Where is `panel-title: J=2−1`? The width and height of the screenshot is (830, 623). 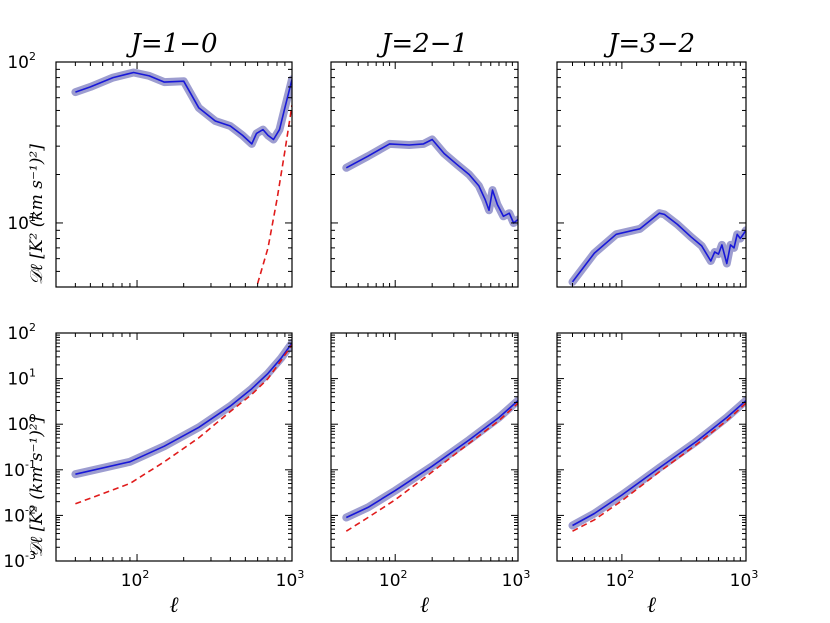
panel-title: J=2−1 is located at coordinates (422, 44).